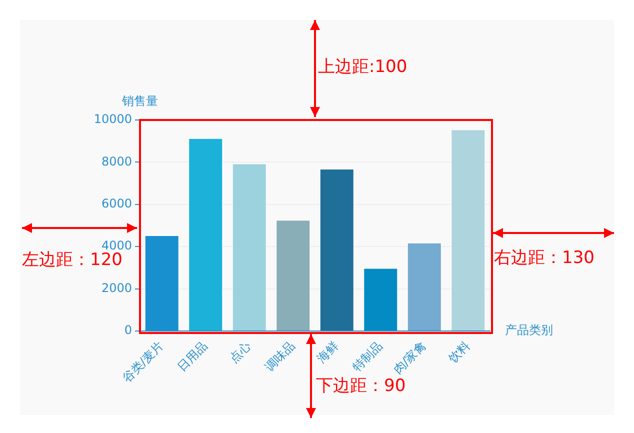  What do you see at coordinates (280, 356) in the screenshot?
I see `x-tick-label: 调味品` at bounding box center [280, 356].